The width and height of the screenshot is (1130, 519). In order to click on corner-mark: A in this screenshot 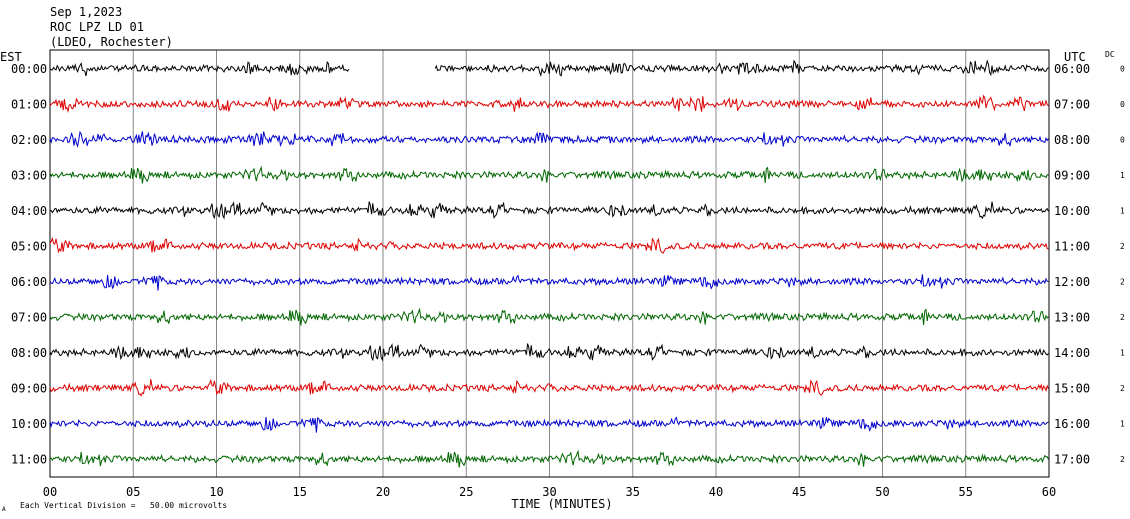, I will do `click(4, 509)`.